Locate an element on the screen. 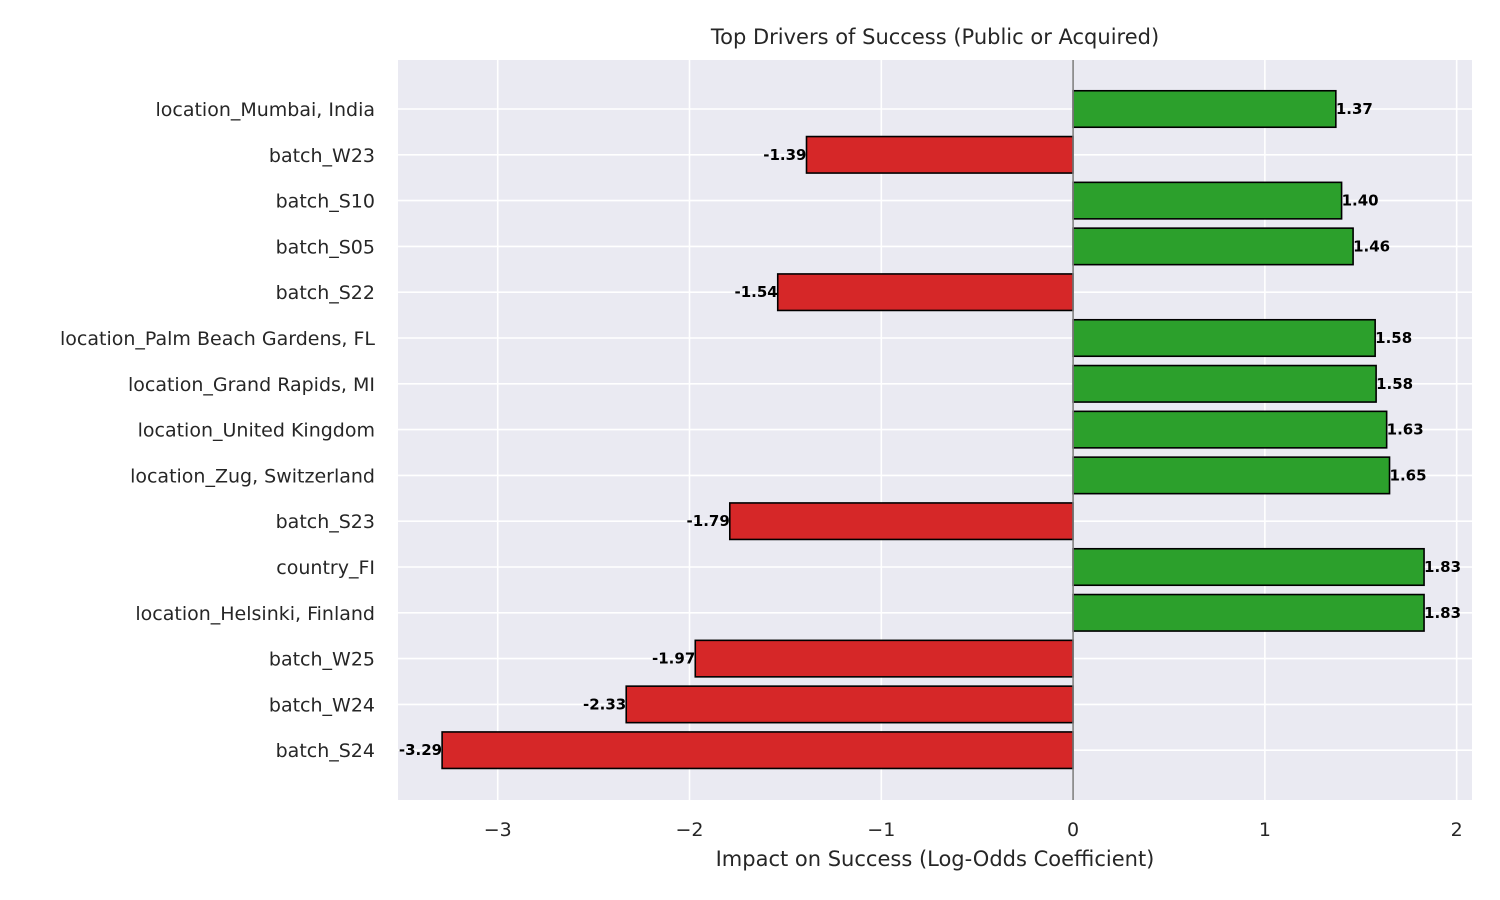 The height and width of the screenshot is (900, 1500). y-tick-label-6: location_Grand Rapids, MI is located at coordinates (251, 385).